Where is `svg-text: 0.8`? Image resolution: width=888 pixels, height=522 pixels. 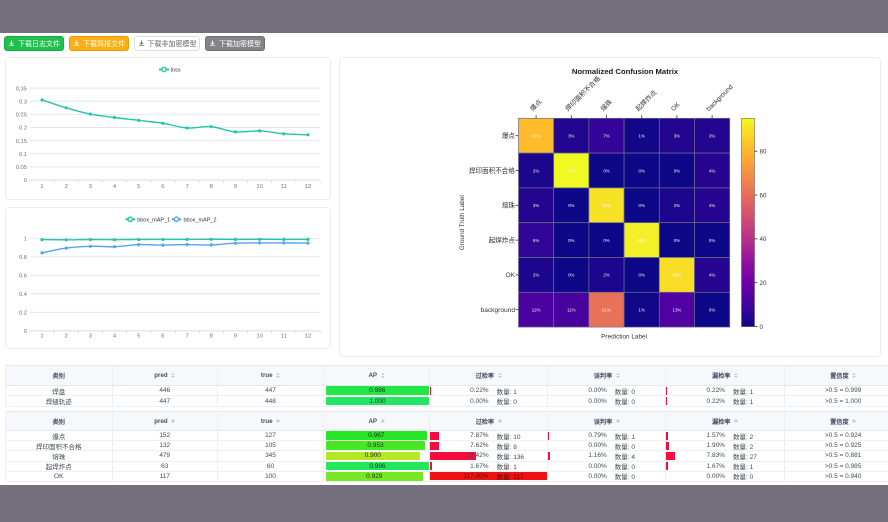
svg-text: 0.8 is located at coordinates (23, 258).